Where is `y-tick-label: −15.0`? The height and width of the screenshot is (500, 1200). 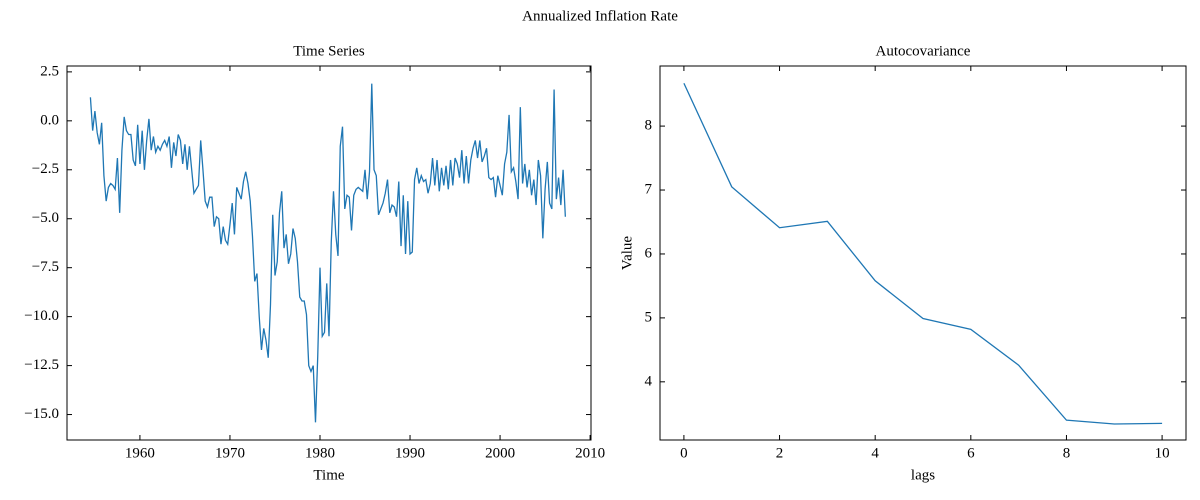 y-tick-label: −15.0 is located at coordinates (41, 414).